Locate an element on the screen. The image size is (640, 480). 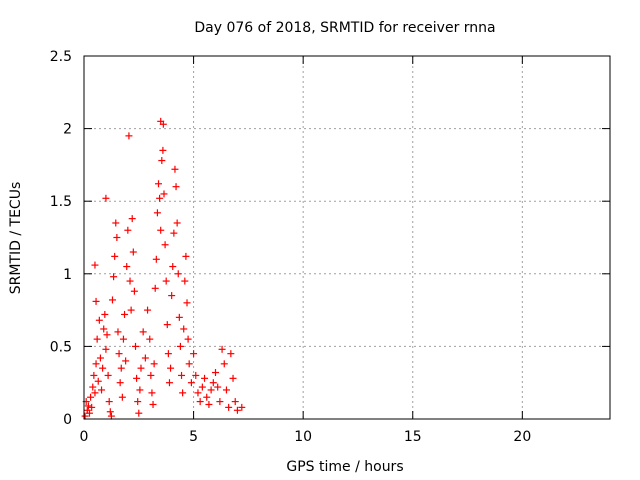
y-axis-label: SRMTID / TECUs is located at coordinates (16, 238).